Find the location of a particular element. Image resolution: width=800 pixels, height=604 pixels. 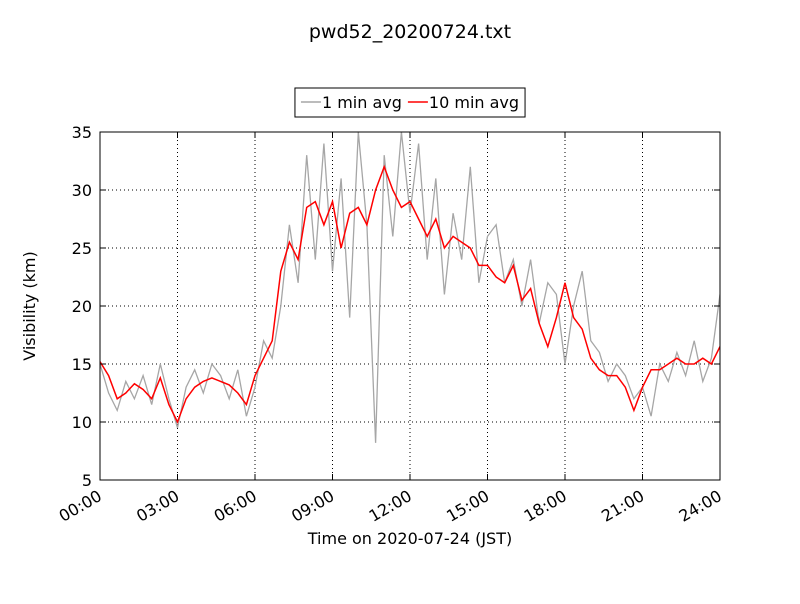

y-axis-label: Visibility (km) is located at coordinates (29, 305).